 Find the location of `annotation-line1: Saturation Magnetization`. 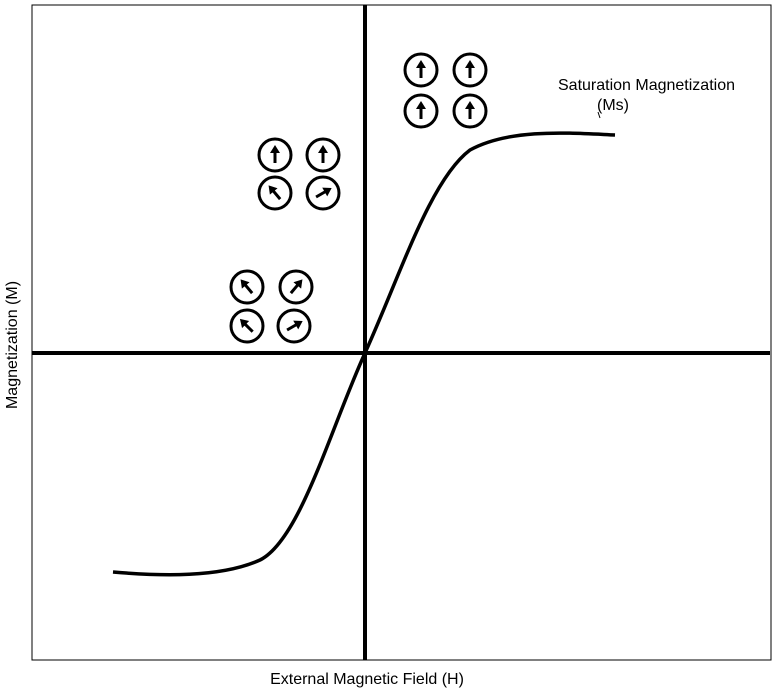

annotation-line1: Saturation Magnetization is located at coordinates (646, 85).